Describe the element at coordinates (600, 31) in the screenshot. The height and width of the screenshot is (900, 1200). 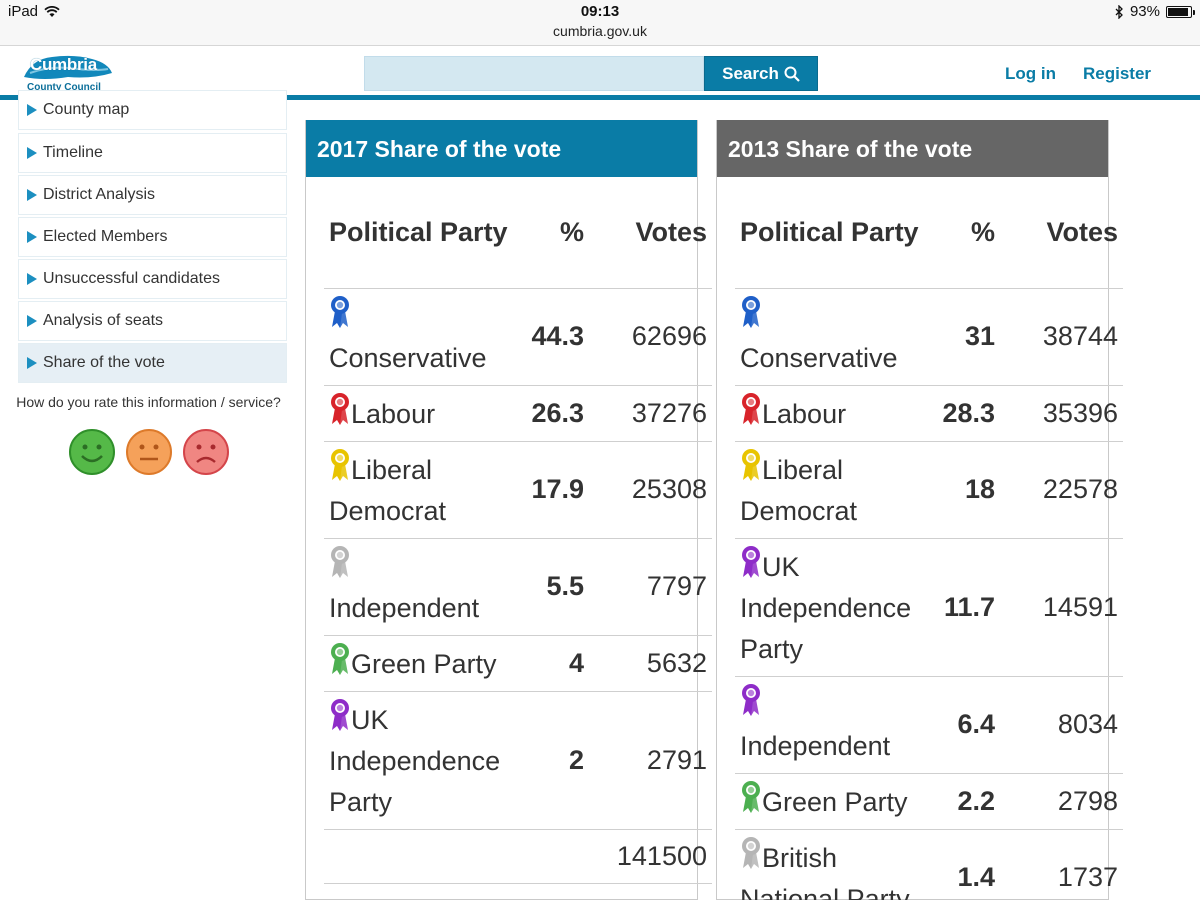
I see `address-url: cumbria.gov.uk` at that location.